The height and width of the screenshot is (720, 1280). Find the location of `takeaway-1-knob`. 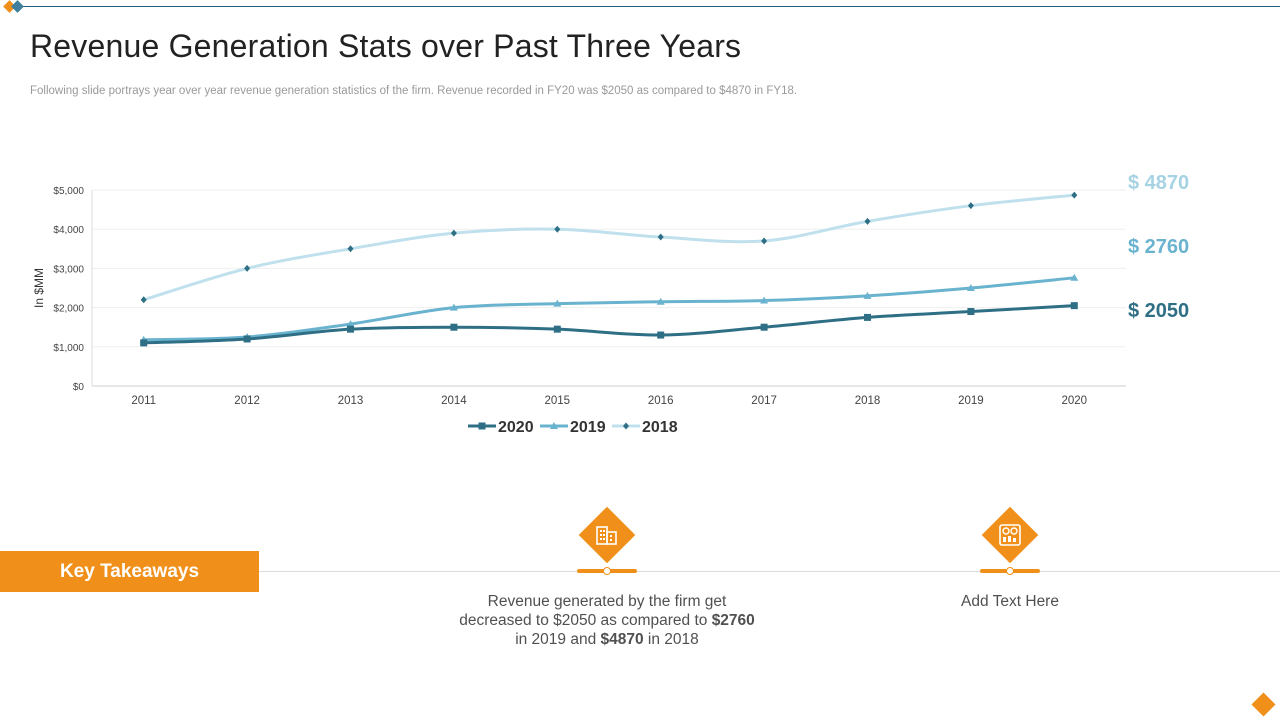

takeaway-1-knob is located at coordinates (607, 571).